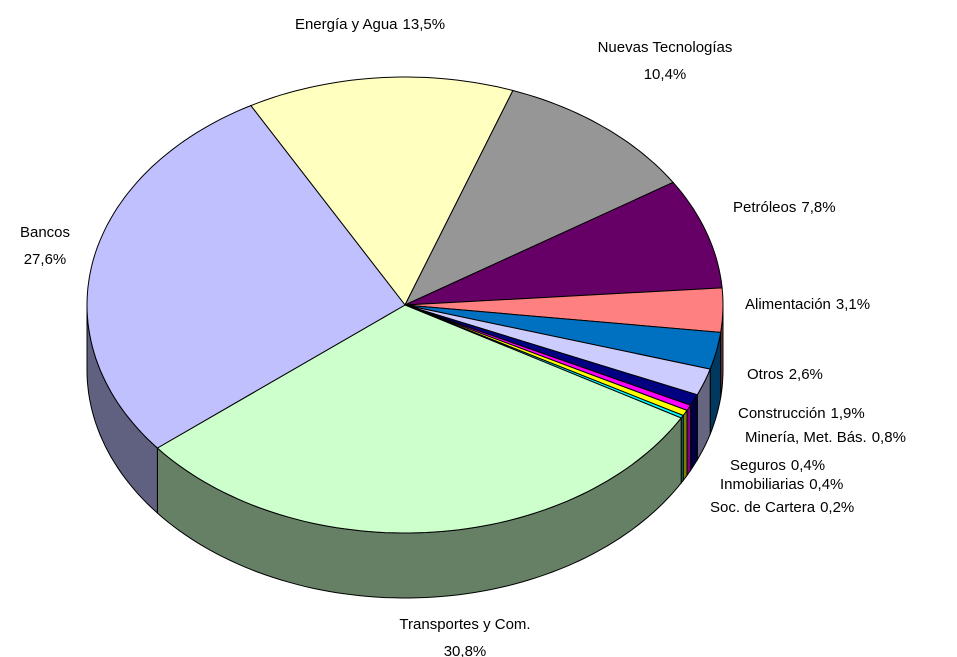  What do you see at coordinates (758, 465) in the screenshot?
I see `category-label: Seguros` at bounding box center [758, 465].